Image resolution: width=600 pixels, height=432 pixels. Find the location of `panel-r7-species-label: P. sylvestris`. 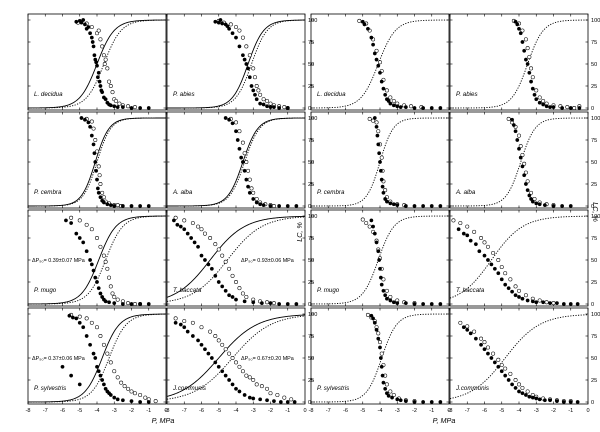

panel-r7-species-label: P. sylvestris is located at coordinates (333, 388).